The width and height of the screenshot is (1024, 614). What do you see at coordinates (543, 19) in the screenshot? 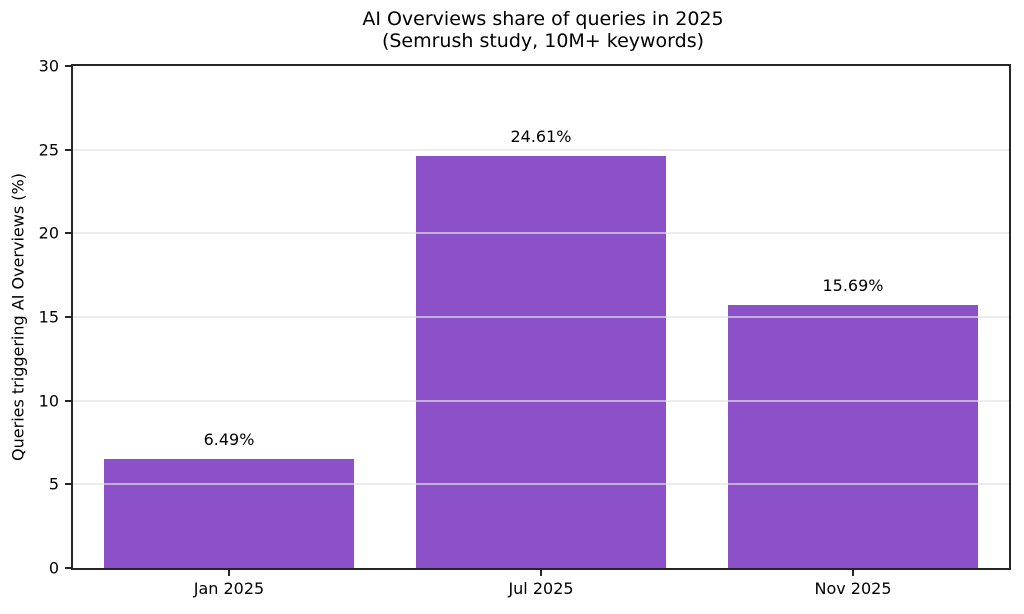
I see `chart-title-line1: AI Overviews share of queries in 2025` at bounding box center [543, 19].